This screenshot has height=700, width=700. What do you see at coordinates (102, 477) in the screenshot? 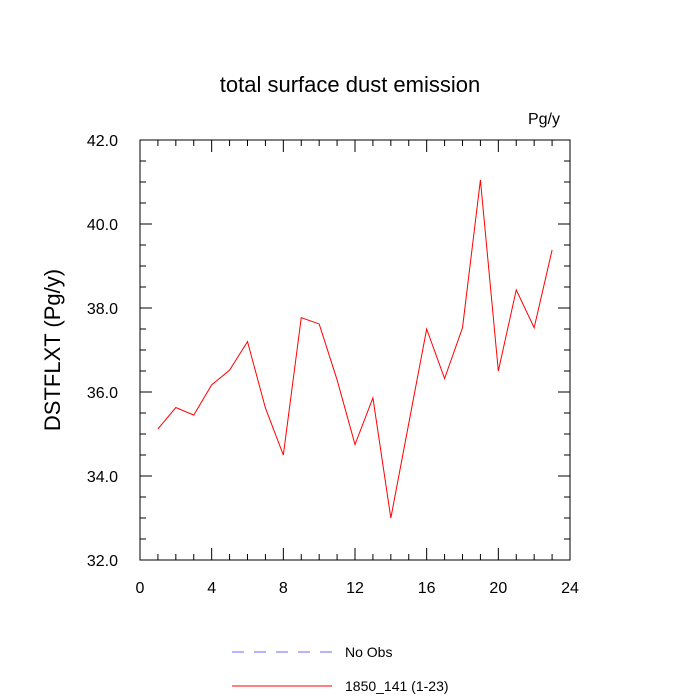
I see `y-tick-label: 34.0` at bounding box center [102, 477].